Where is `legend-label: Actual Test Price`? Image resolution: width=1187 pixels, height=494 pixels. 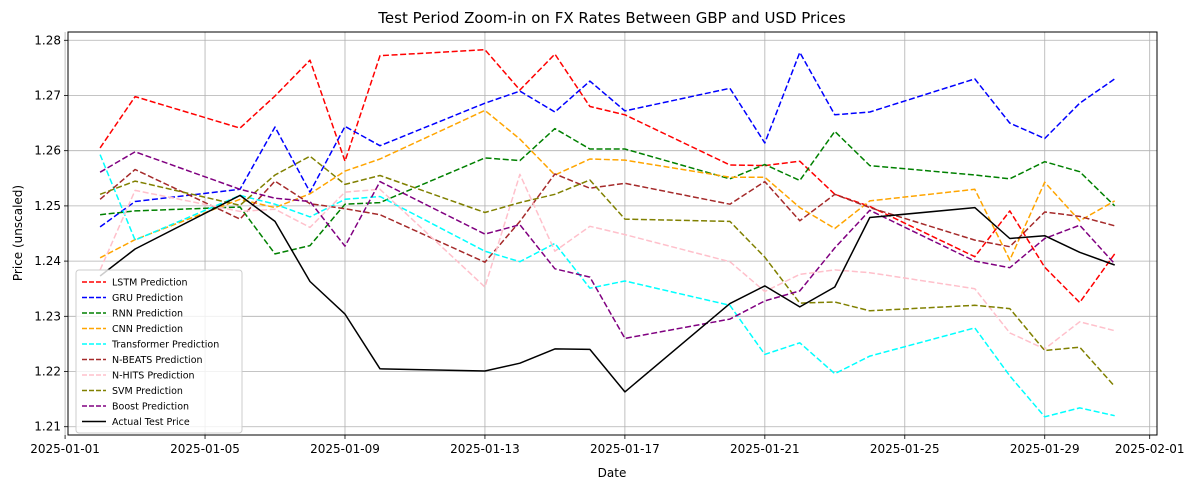
legend-label: Actual Test Price is located at coordinates (151, 422).